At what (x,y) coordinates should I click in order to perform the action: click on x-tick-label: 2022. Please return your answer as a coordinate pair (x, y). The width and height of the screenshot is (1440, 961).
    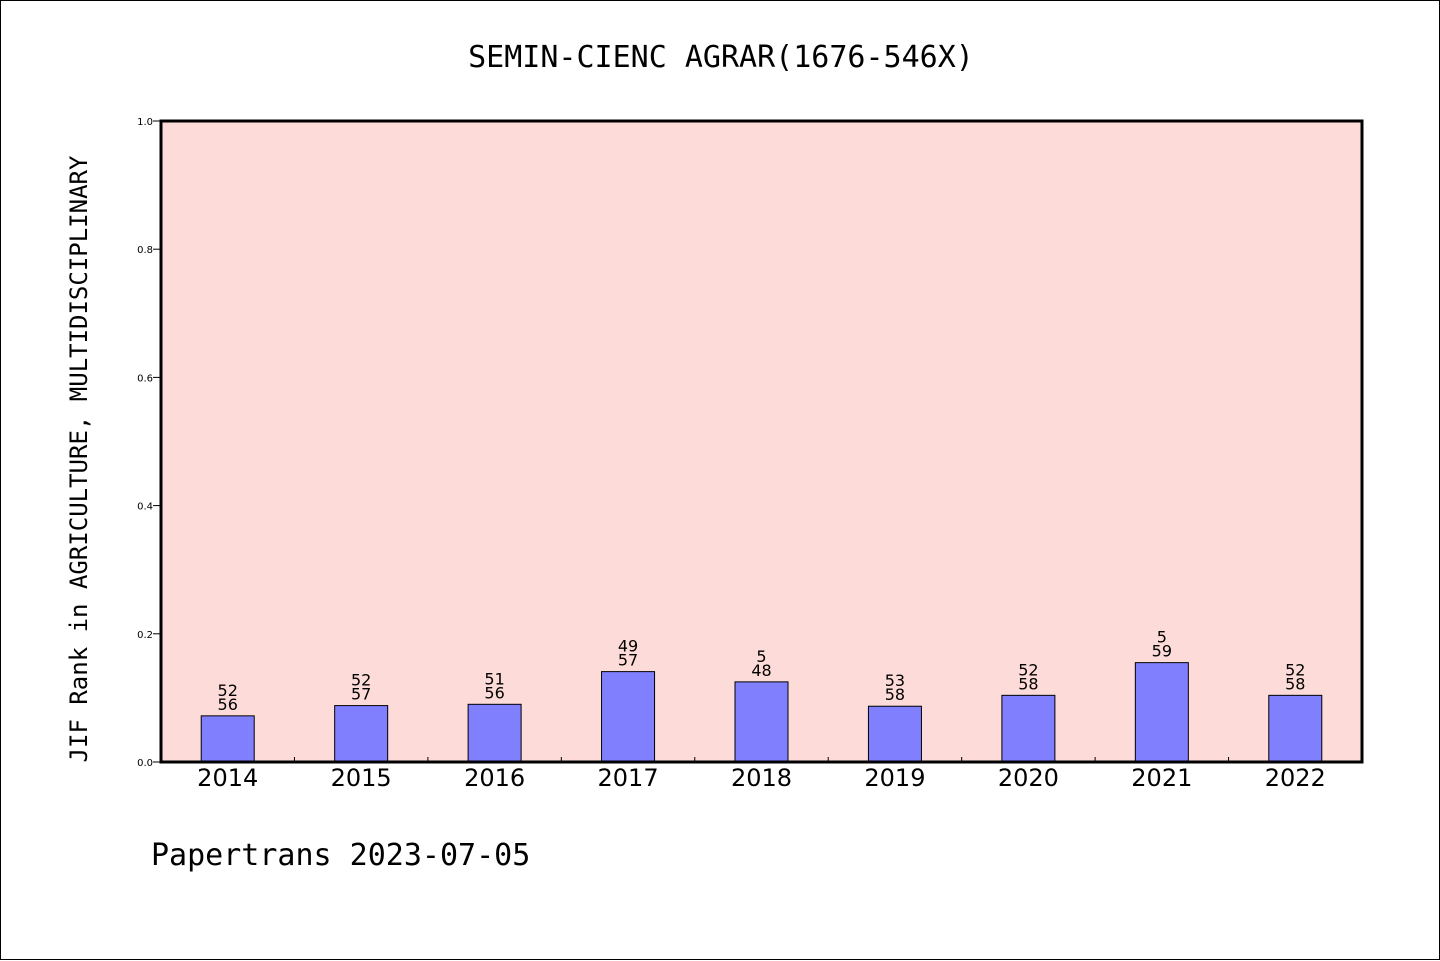
    Looking at the image, I should click on (1295, 778).